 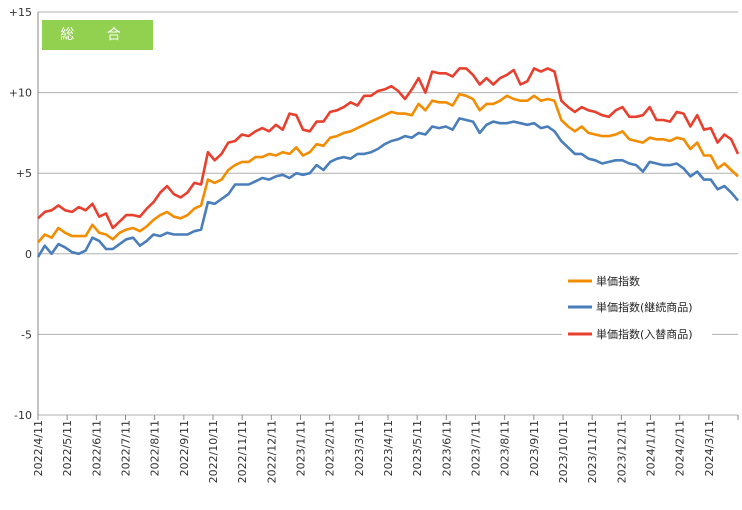 I want to click on x-tick-label: 2022/4/11, so click(x=38, y=448).